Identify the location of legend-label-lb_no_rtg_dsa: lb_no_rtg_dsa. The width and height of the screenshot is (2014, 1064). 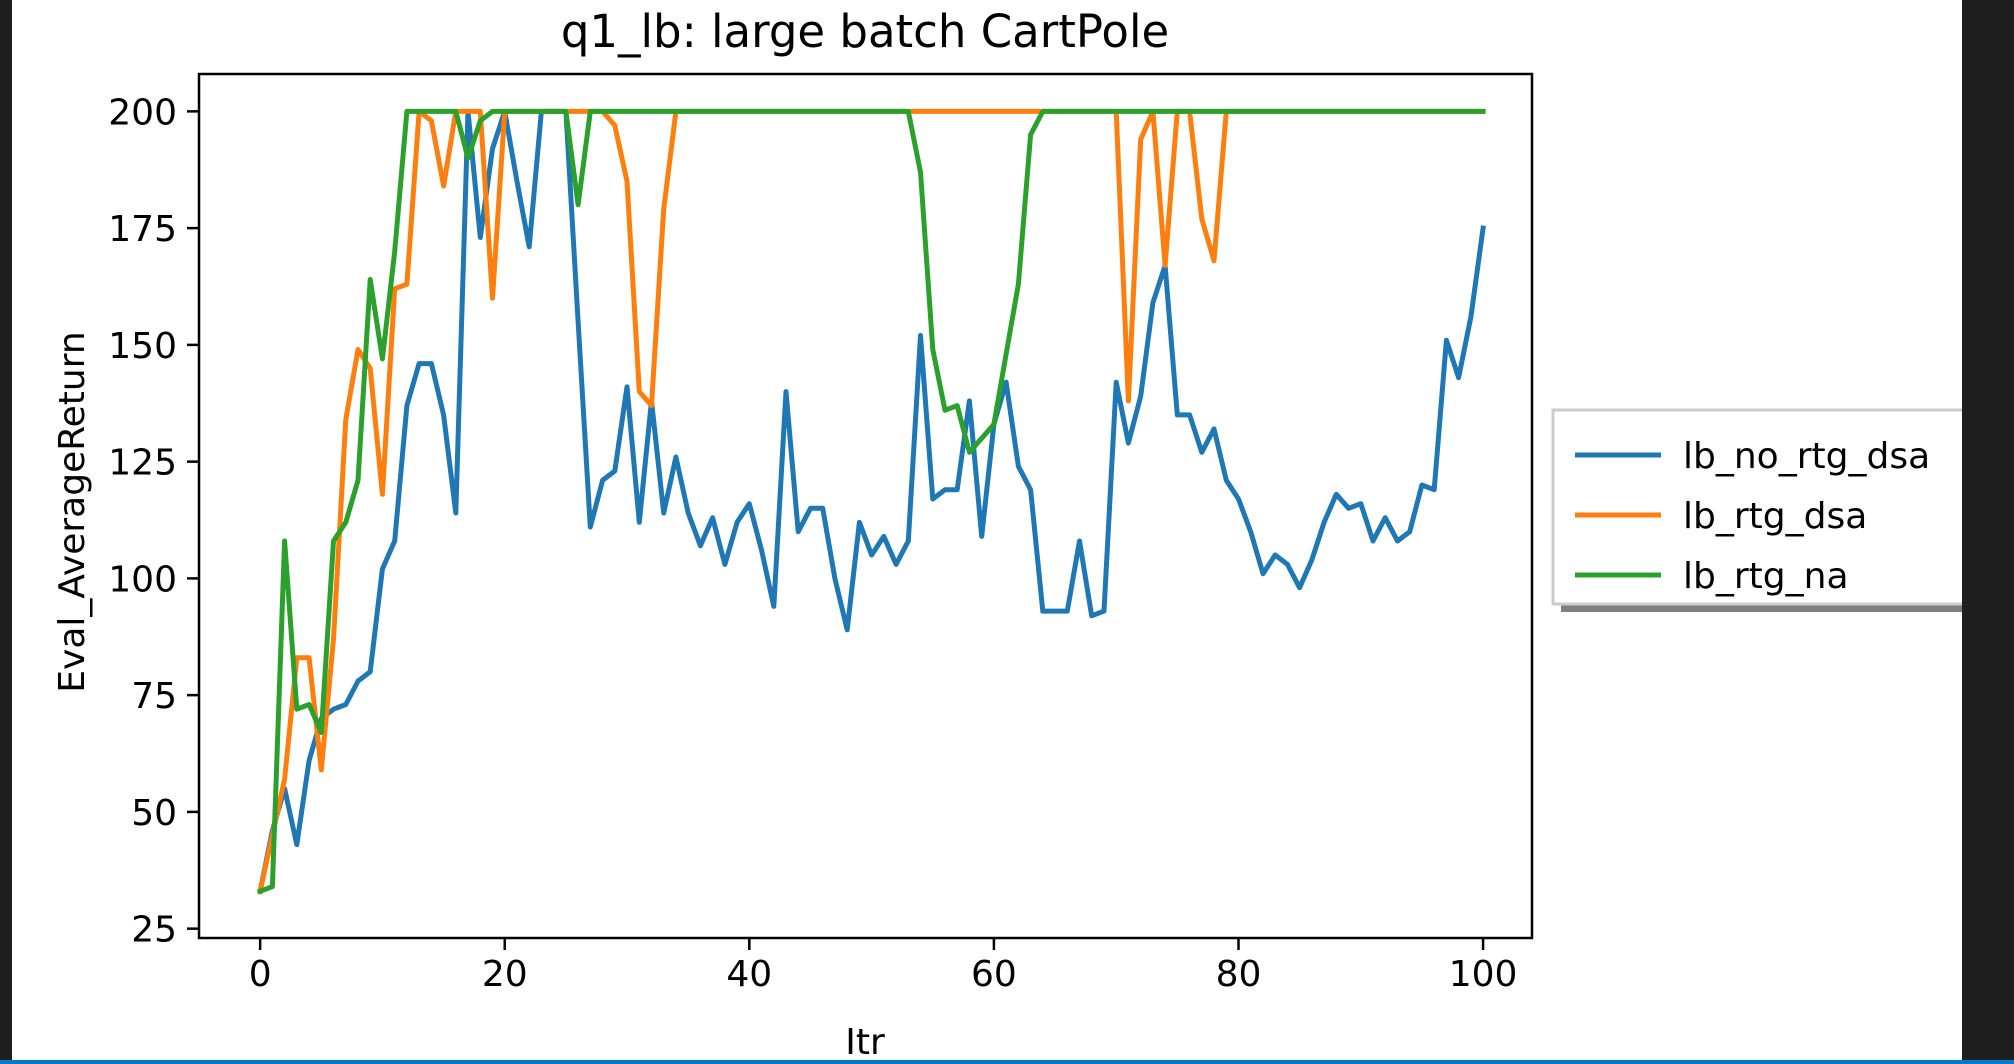
(1806, 456).